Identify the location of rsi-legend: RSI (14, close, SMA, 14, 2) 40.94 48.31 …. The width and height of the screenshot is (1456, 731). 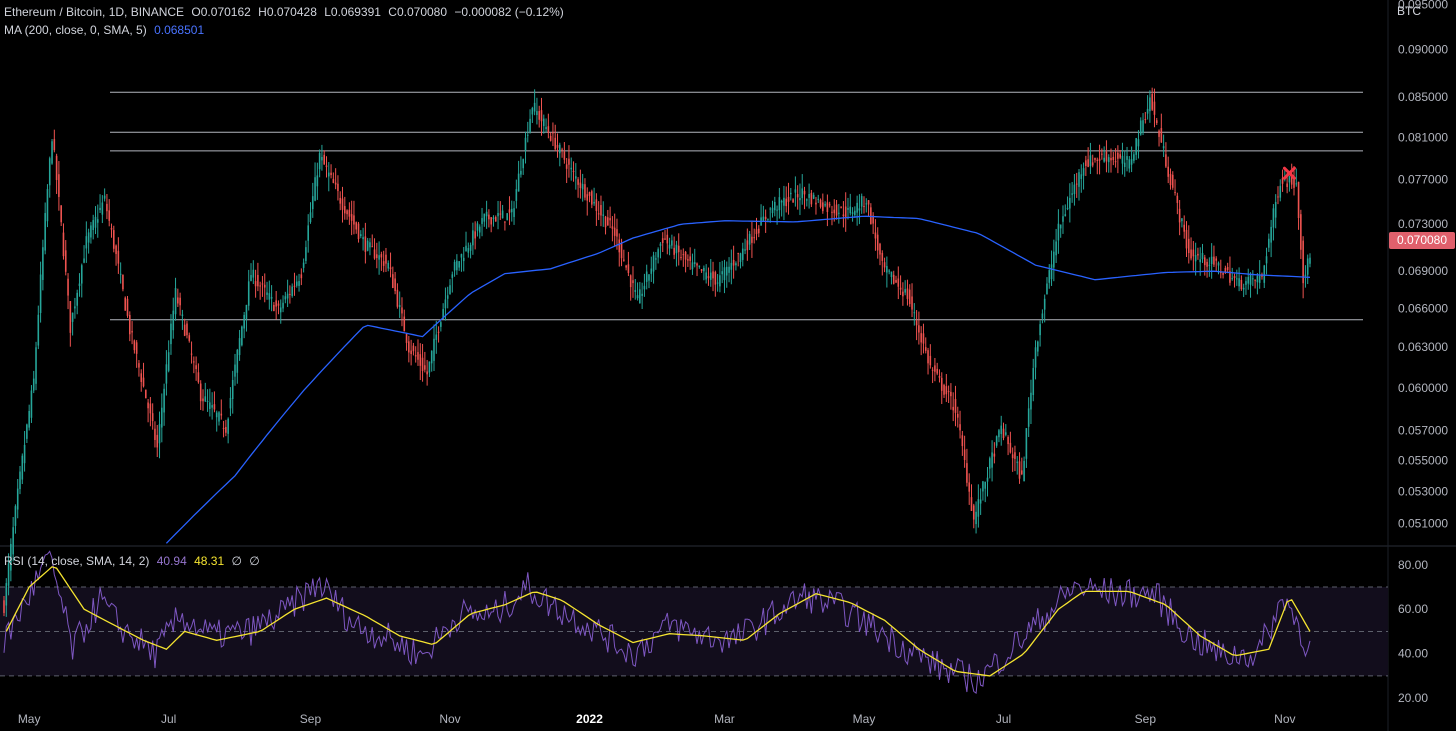
(134, 561).